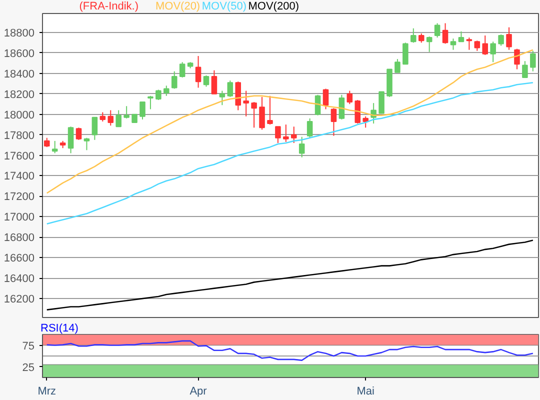  Describe the element at coordinates (19, 238) in the screenshot. I see `y-tick-label: 16800` at that location.